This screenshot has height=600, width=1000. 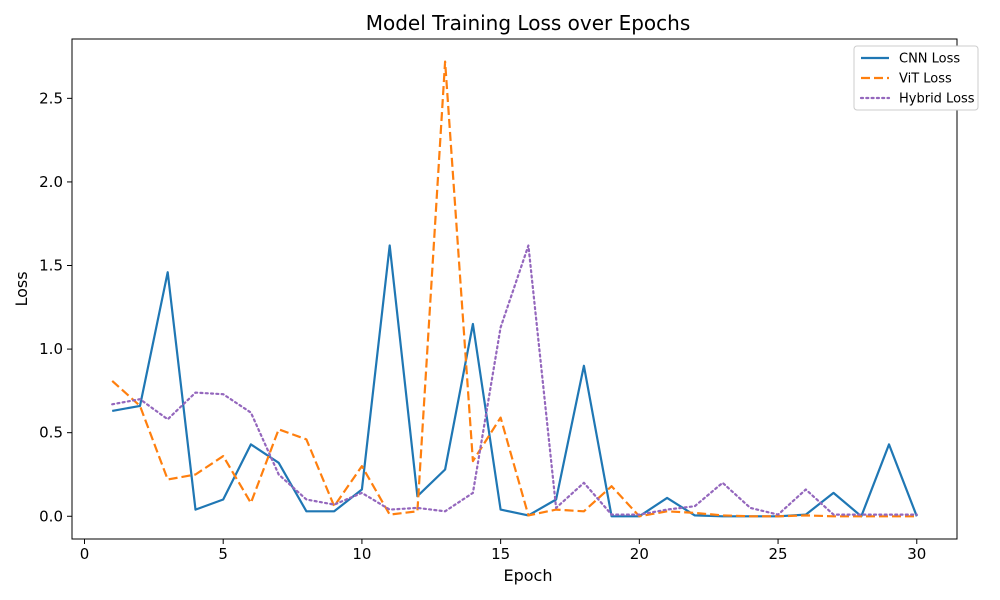 What do you see at coordinates (528, 23) in the screenshot?
I see `chart-title: Model Training Loss over Epochs` at bounding box center [528, 23].